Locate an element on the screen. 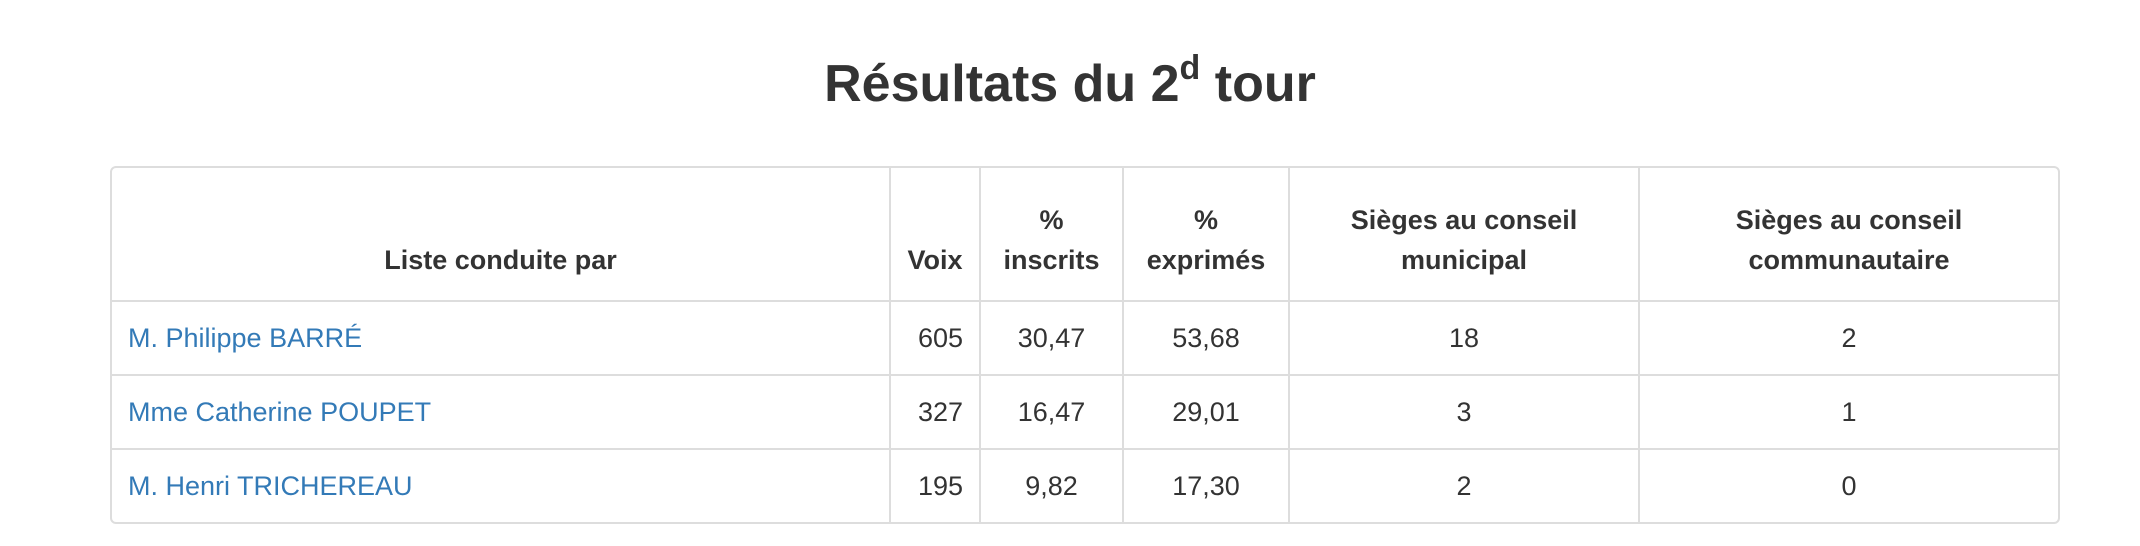 This screenshot has width=2140, height=546. result-cell: 30,47 is located at coordinates (1051, 337).